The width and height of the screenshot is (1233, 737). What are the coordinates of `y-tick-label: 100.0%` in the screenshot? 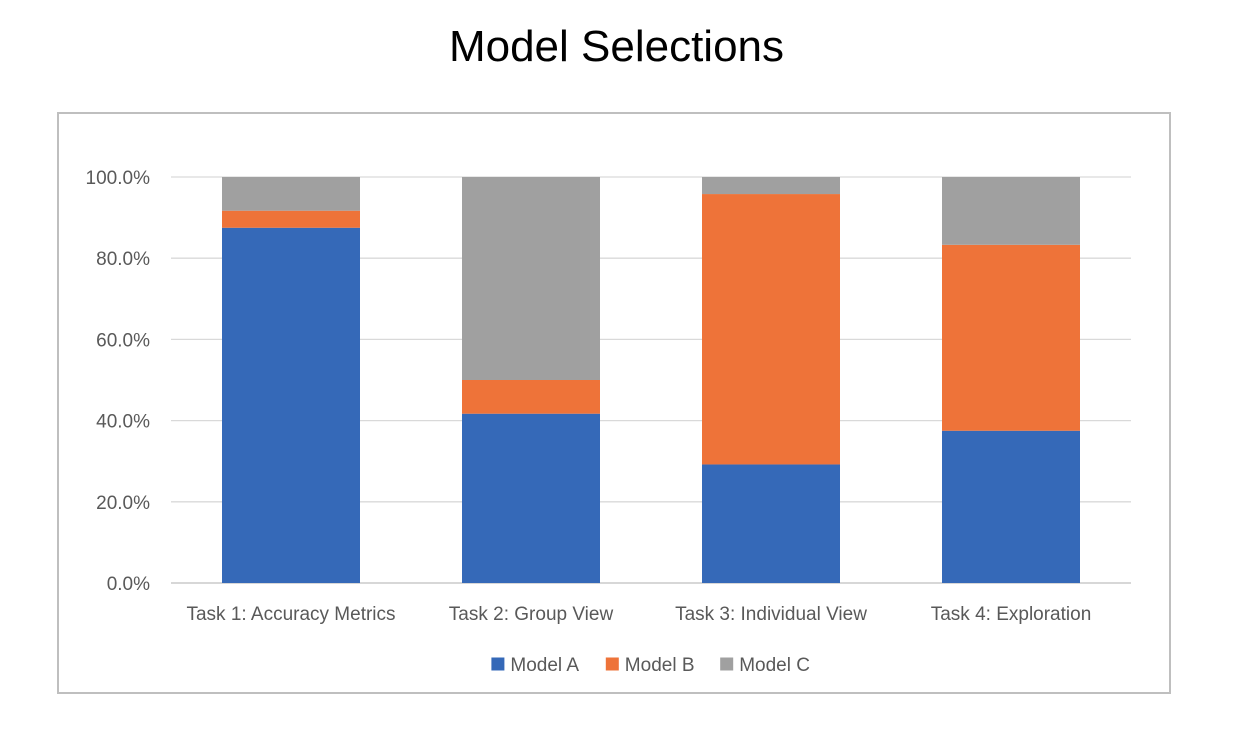 It's located at (118, 178).